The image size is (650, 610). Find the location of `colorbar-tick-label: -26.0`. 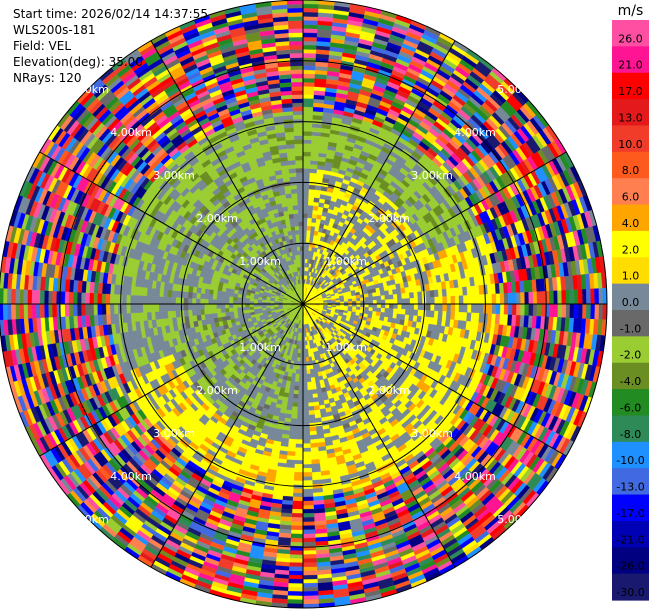

colorbar-tick-label: -26.0 is located at coordinates (630, 566).